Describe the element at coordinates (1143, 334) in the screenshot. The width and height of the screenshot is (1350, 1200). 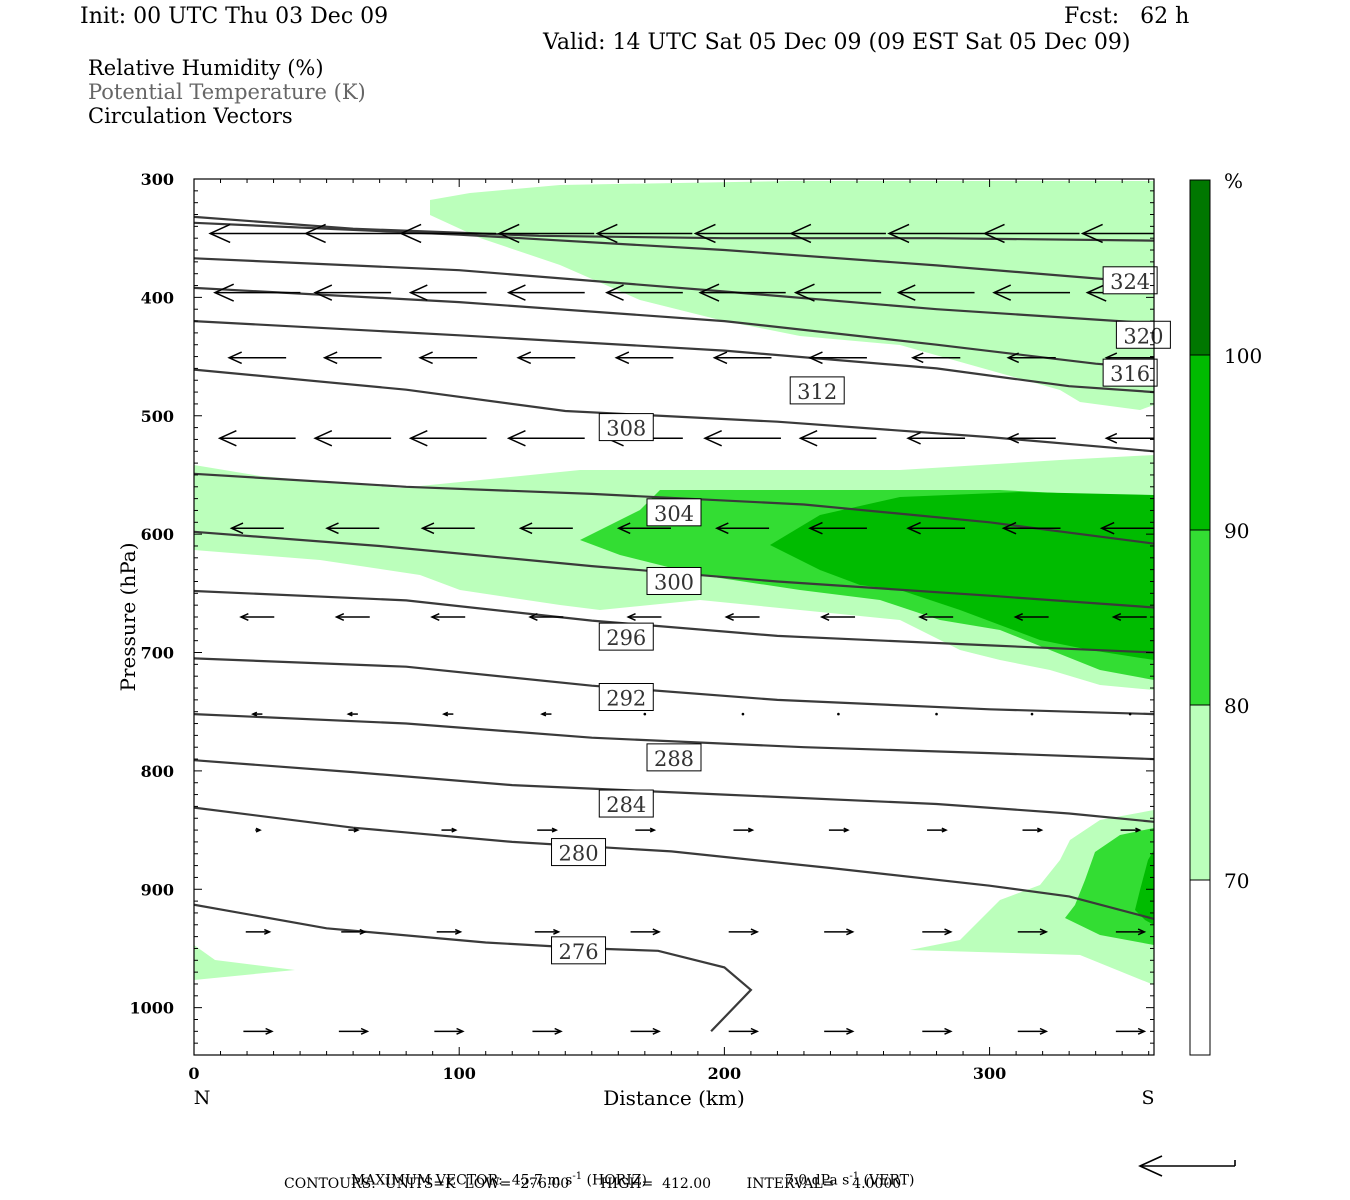
I see `theta-label-320: 320` at that location.